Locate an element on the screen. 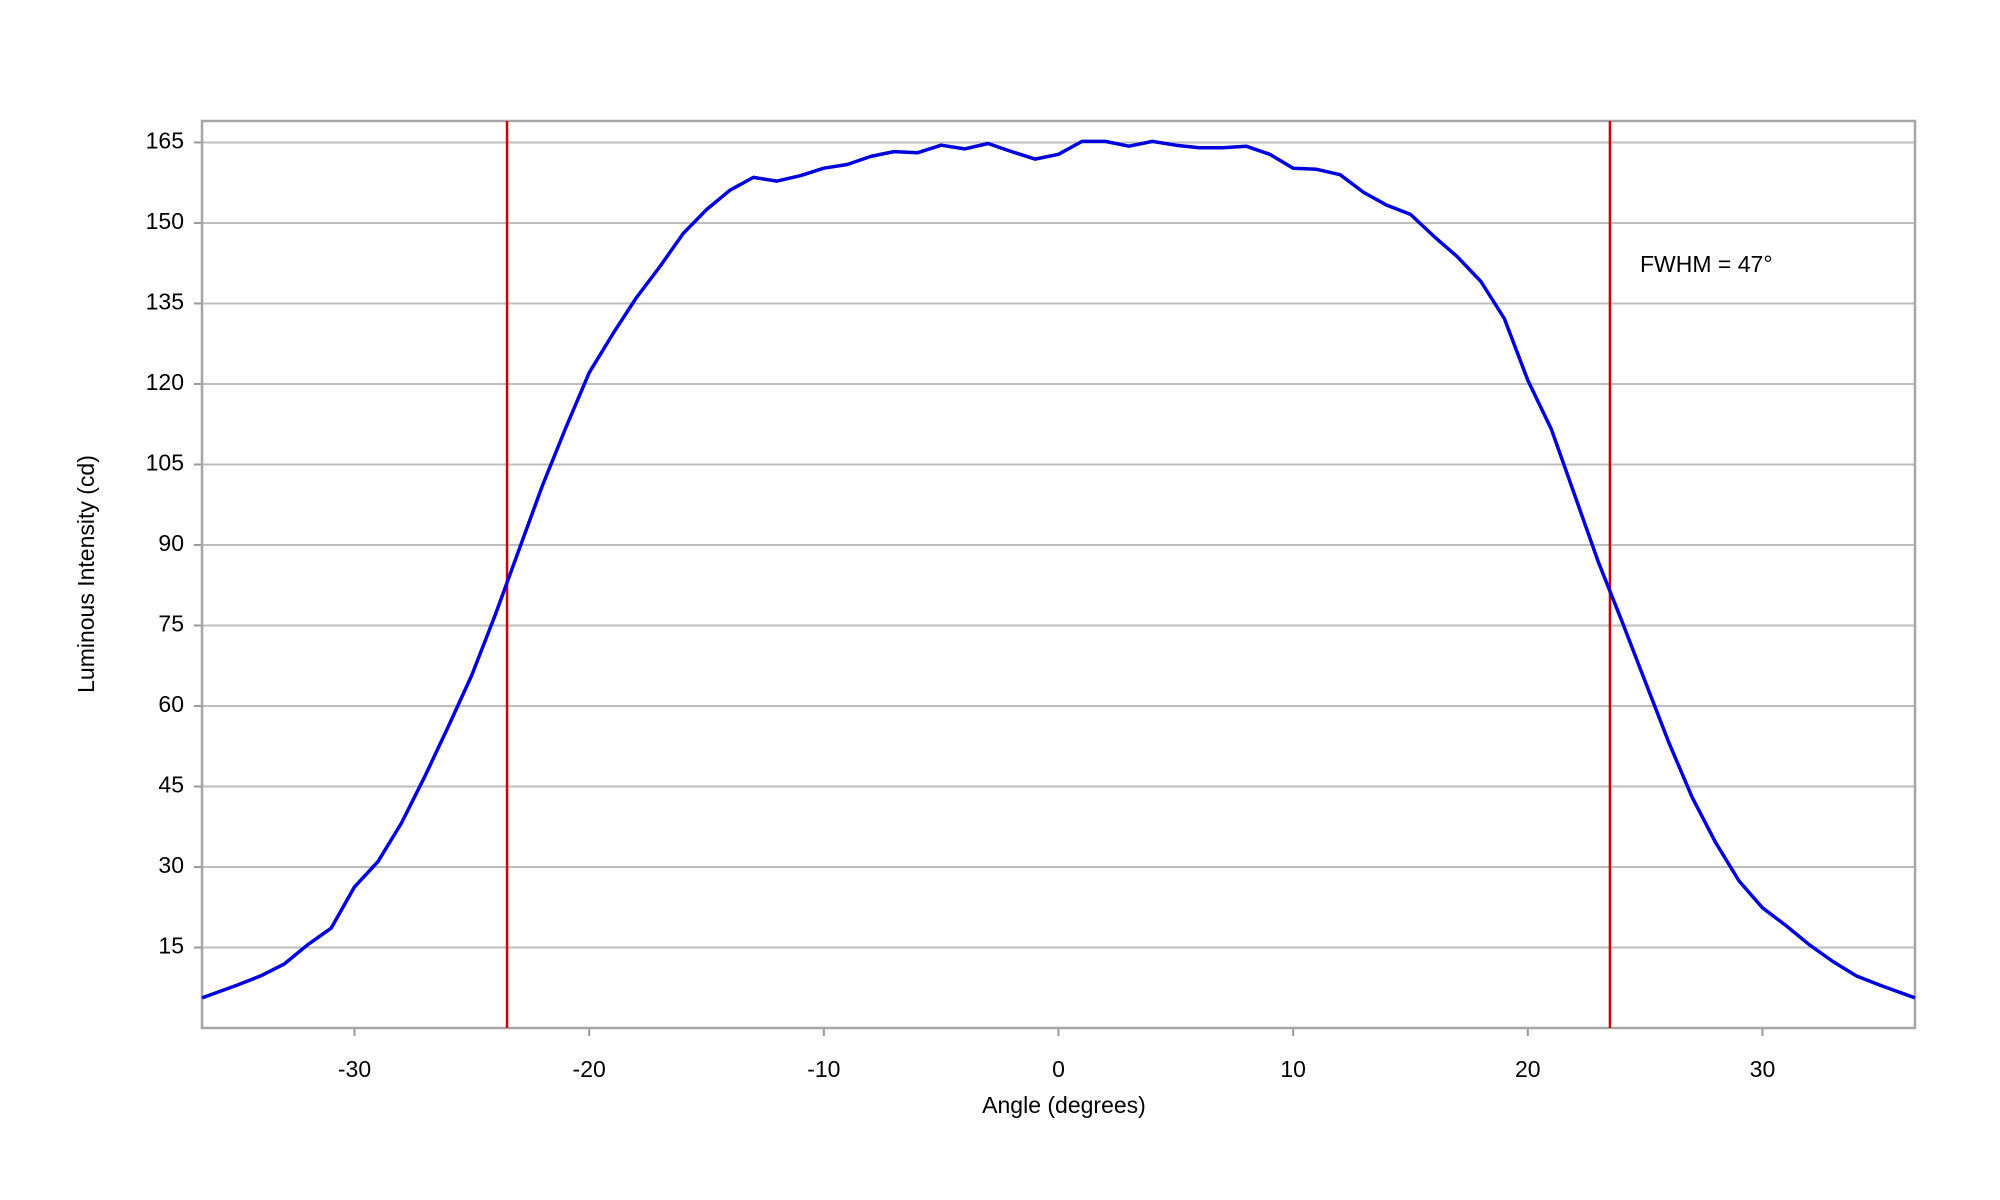 The height and width of the screenshot is (1200, 2000). x-tick-label: 20 is located at coordinates (1528, 1069).